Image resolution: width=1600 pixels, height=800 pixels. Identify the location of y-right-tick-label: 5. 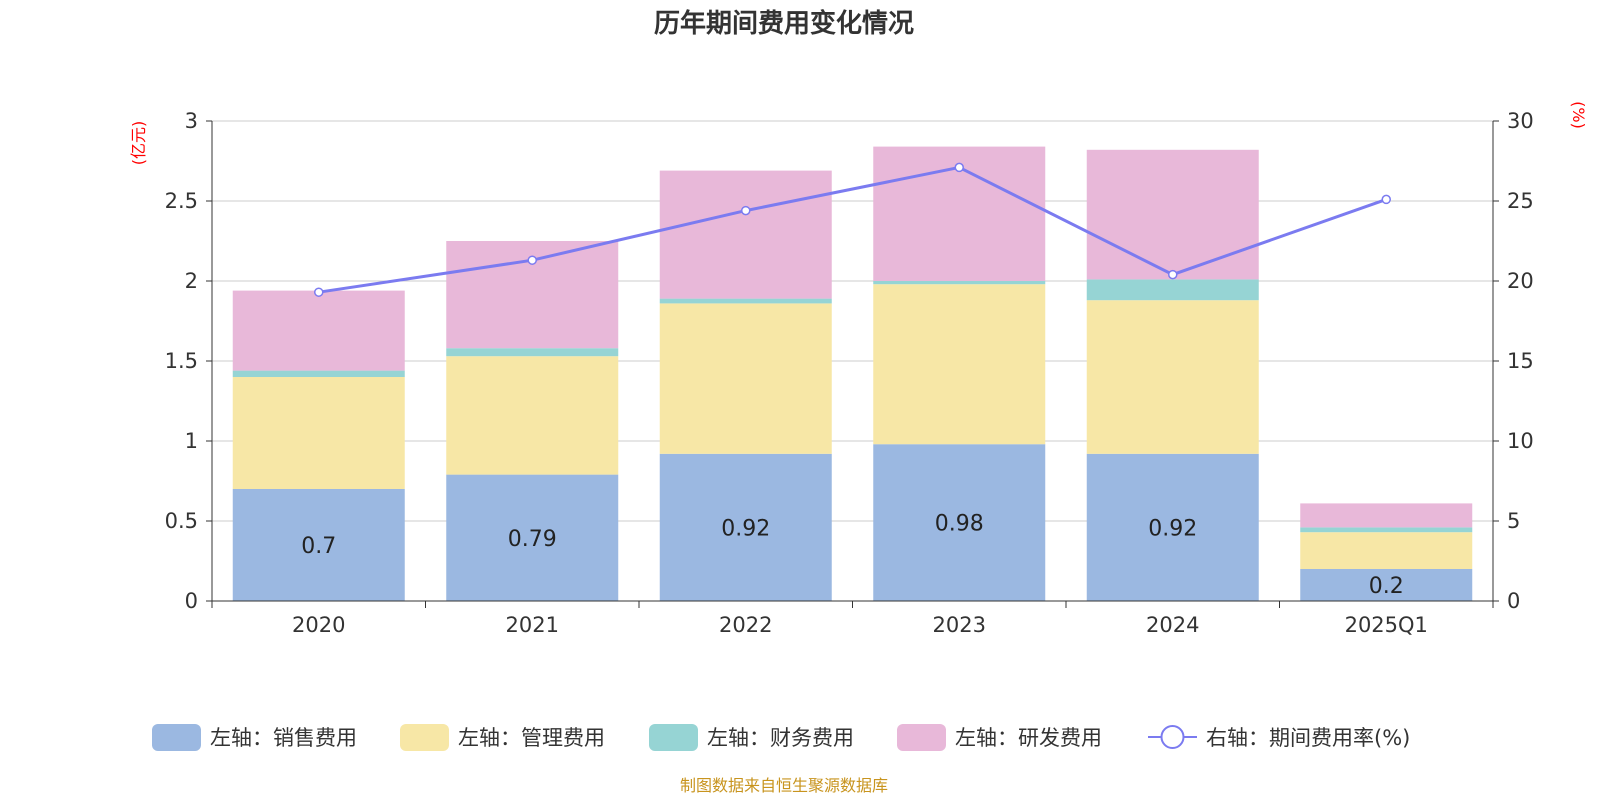
(1513, 521).